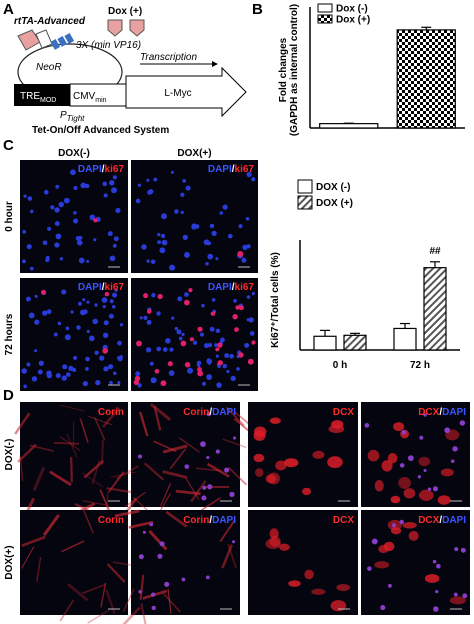 The height and width of the screenshot is (624, 474). I want to click on cells, so click(182, 461).